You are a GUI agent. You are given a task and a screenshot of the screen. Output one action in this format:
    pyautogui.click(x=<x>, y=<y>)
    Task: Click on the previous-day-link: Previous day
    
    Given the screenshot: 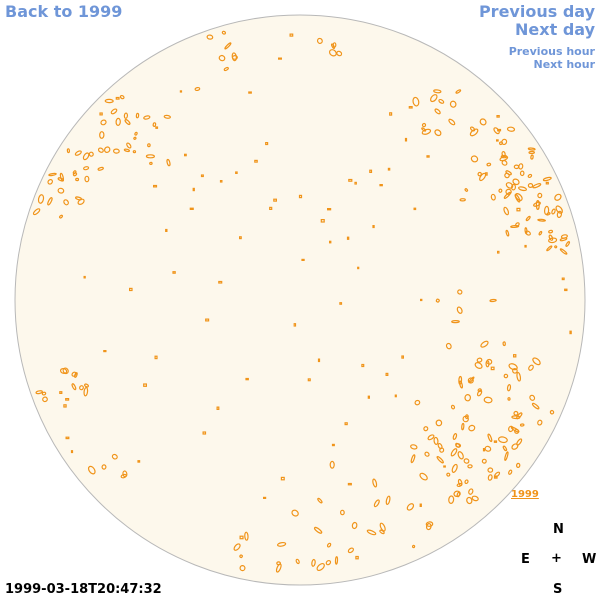 What is the action you would take?
    pyautogui.click(x=536, y=11)
    